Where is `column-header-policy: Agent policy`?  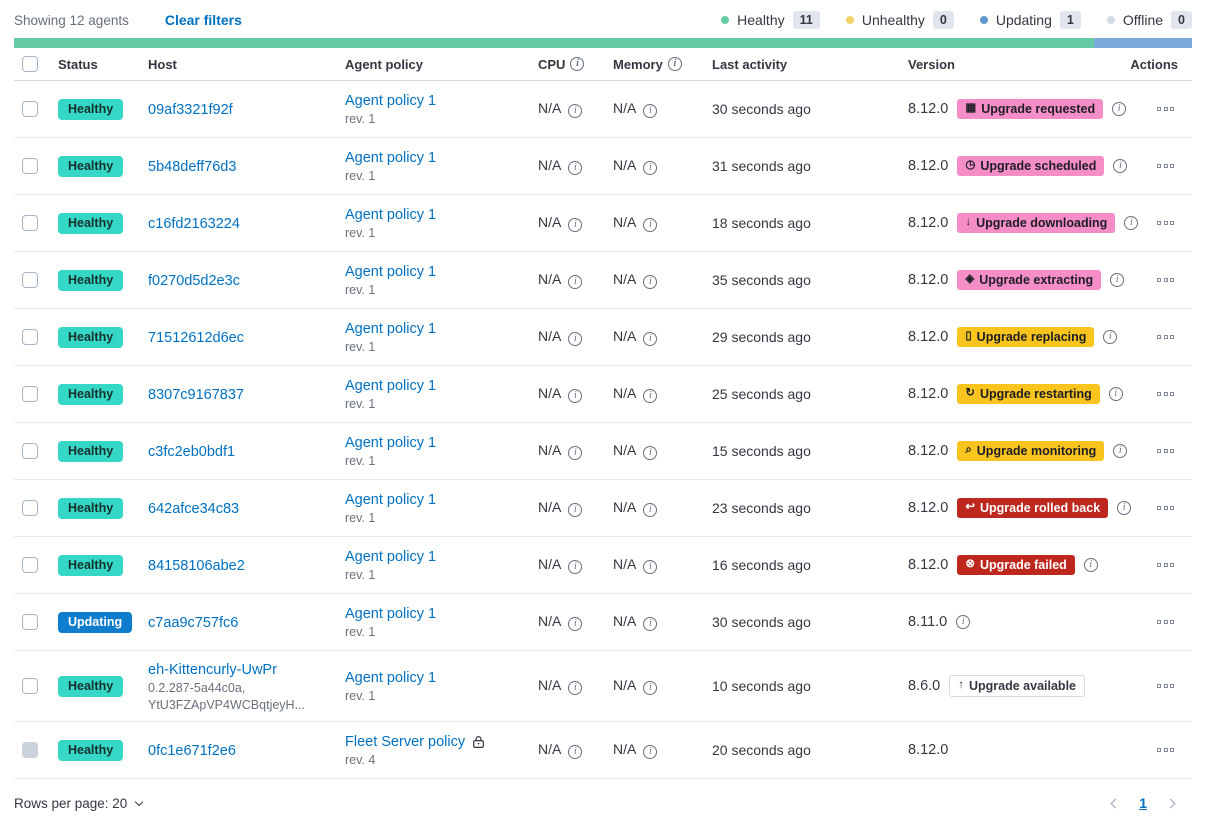 column-header-policy: Agent policy is located at coordinates (384, 64).